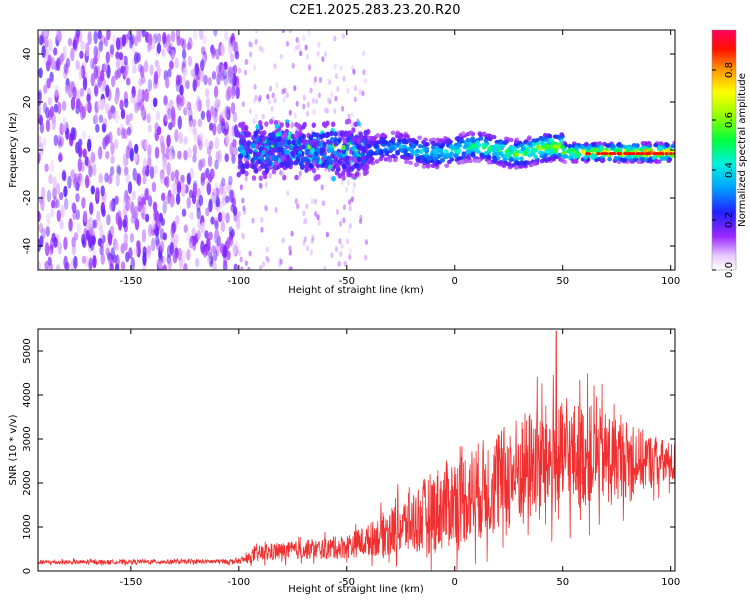  Describe the element at coordinates (455, 281) in the screenshot. I see `x-tick-label: 0` at that location.